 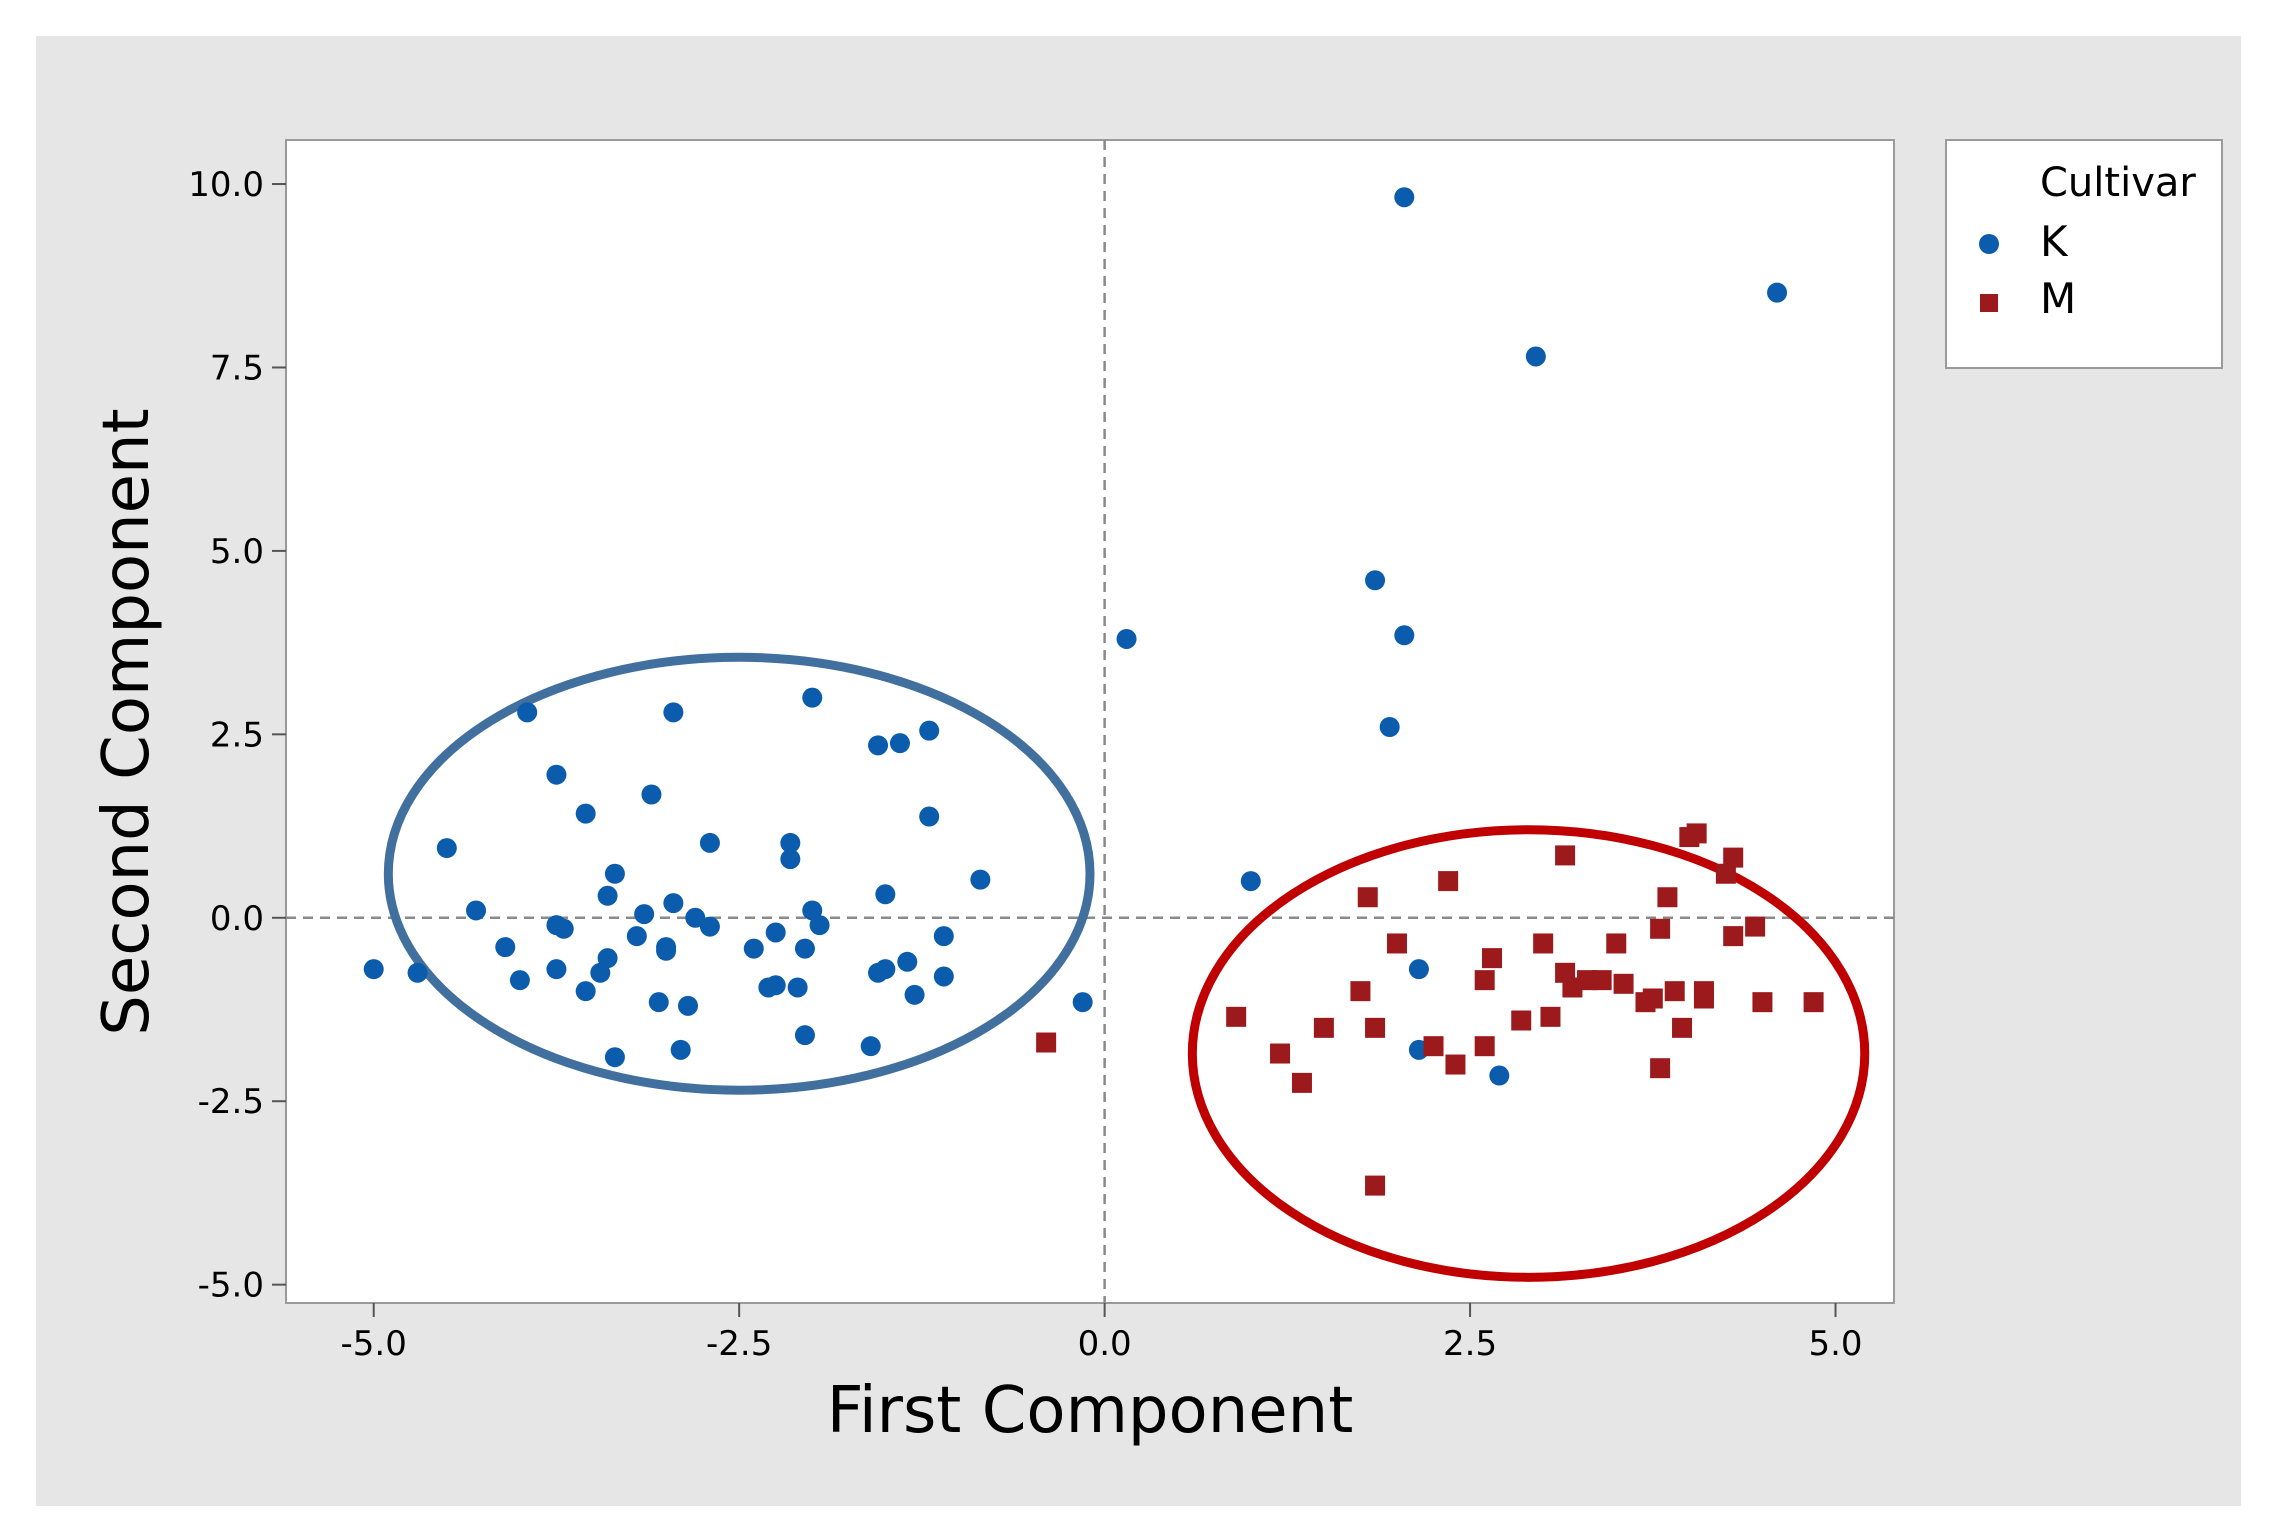 I want to click on legend-label-m: M, so click(x=2058, y=298).